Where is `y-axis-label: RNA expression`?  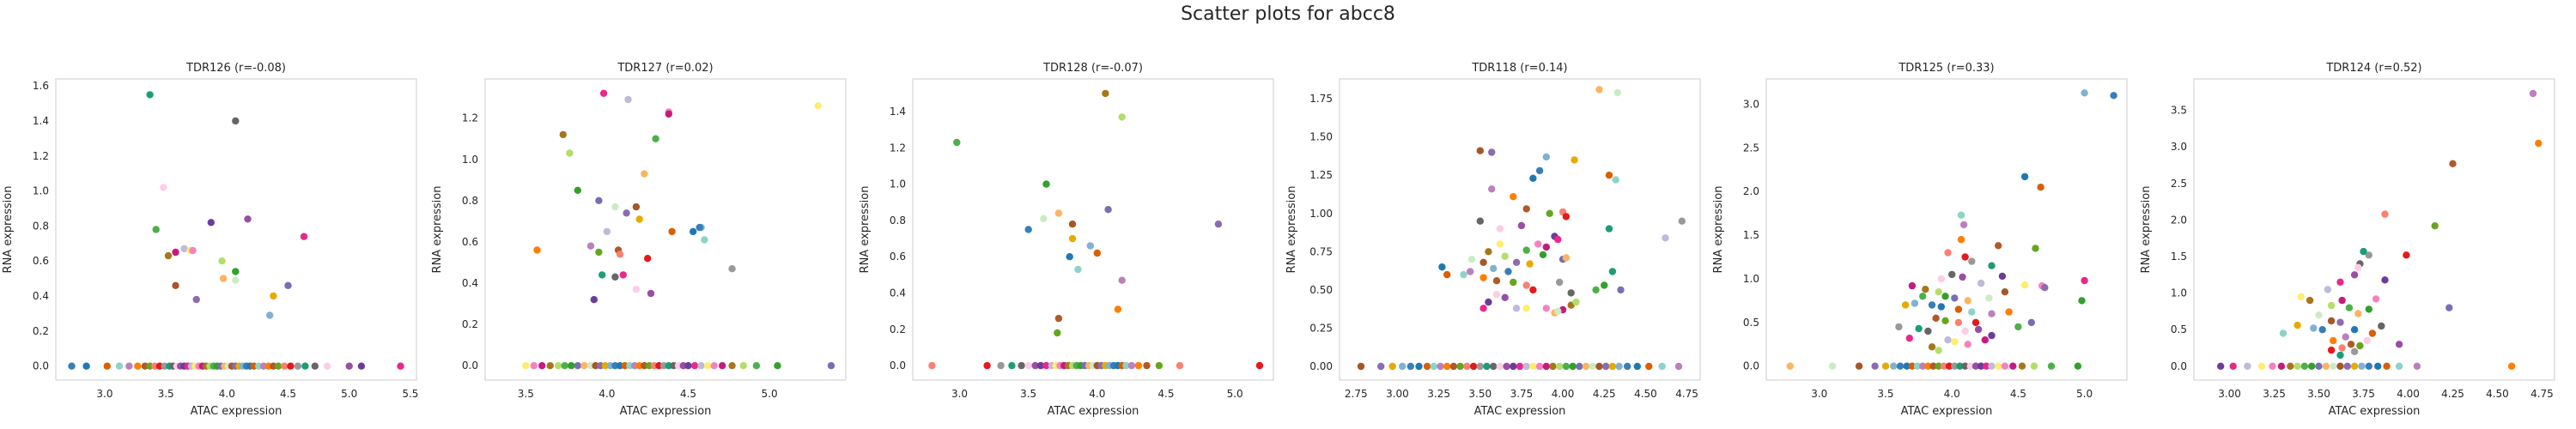 y-axis-label: RNA expression is located at coordinates (9, 230).